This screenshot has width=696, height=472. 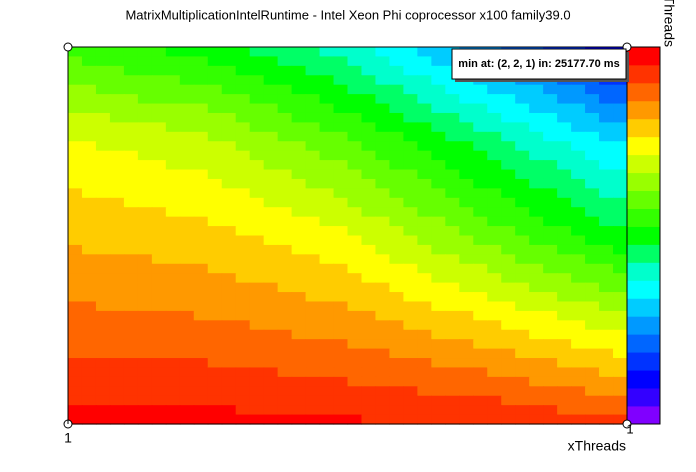 What do you see at coordinates (627, 424) in the screenshot?
I see `corner-marker` at bounding box center [627, 424].